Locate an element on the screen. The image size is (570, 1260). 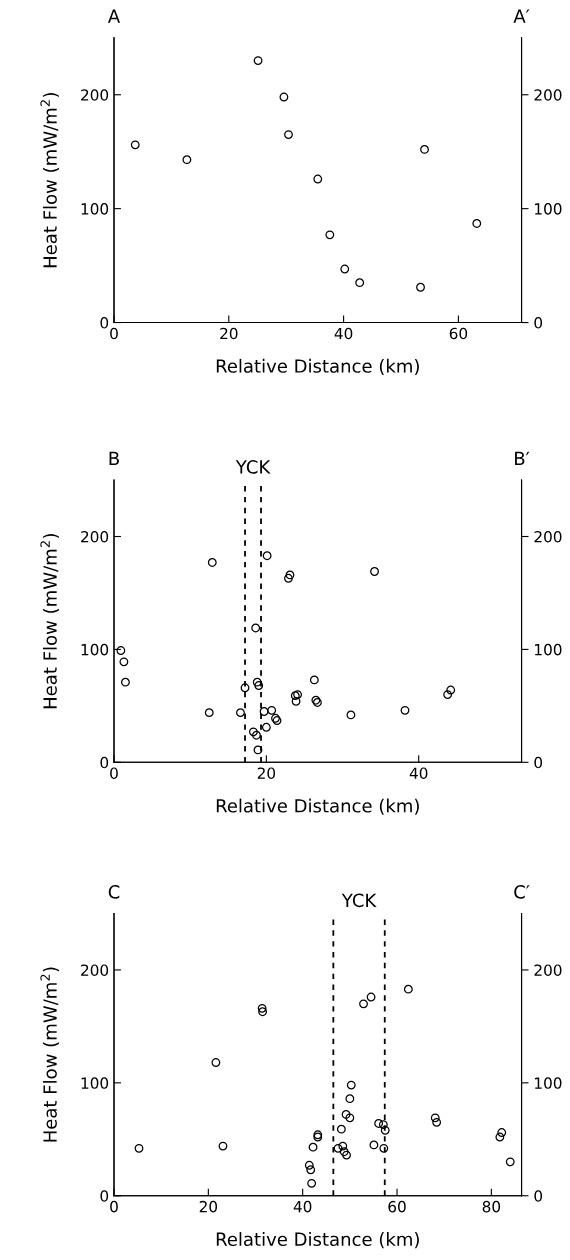
text: B is located at coordinates (114, 458).